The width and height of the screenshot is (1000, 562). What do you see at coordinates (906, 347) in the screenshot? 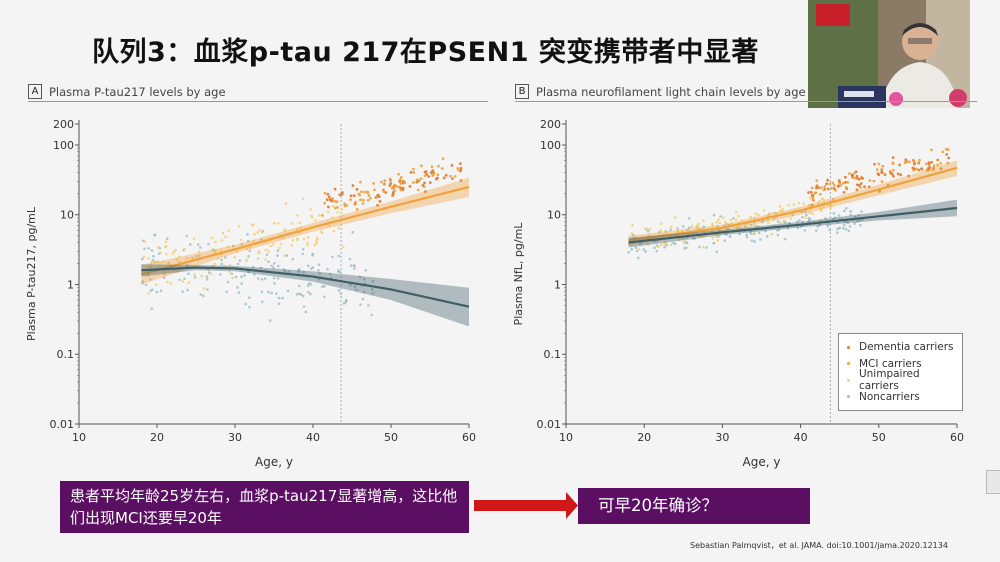
I see `legend-label-dementia-carriers: Dementia carriers` at bounding box center [906, 347].